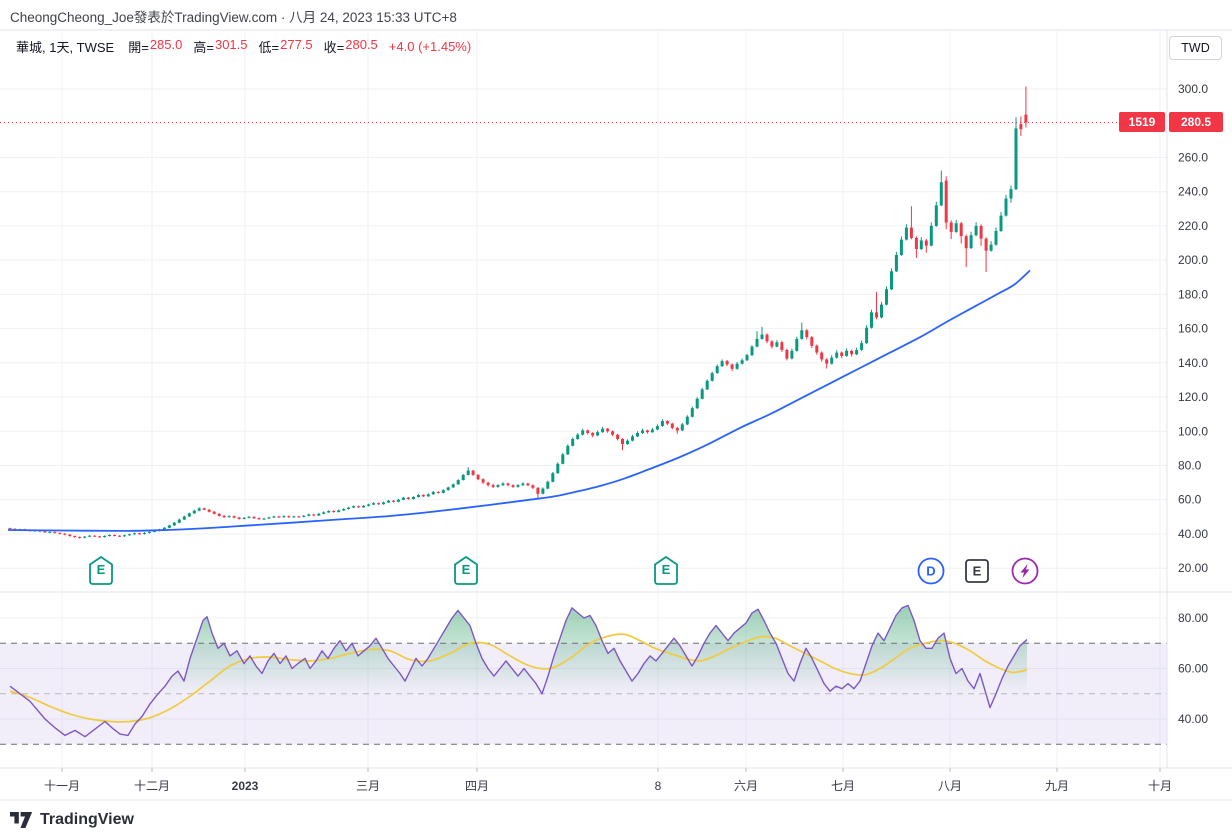  Describe the element at coordinates (361, 44) in the screenshot. I see `legend-close-value: 280.5` at that location.